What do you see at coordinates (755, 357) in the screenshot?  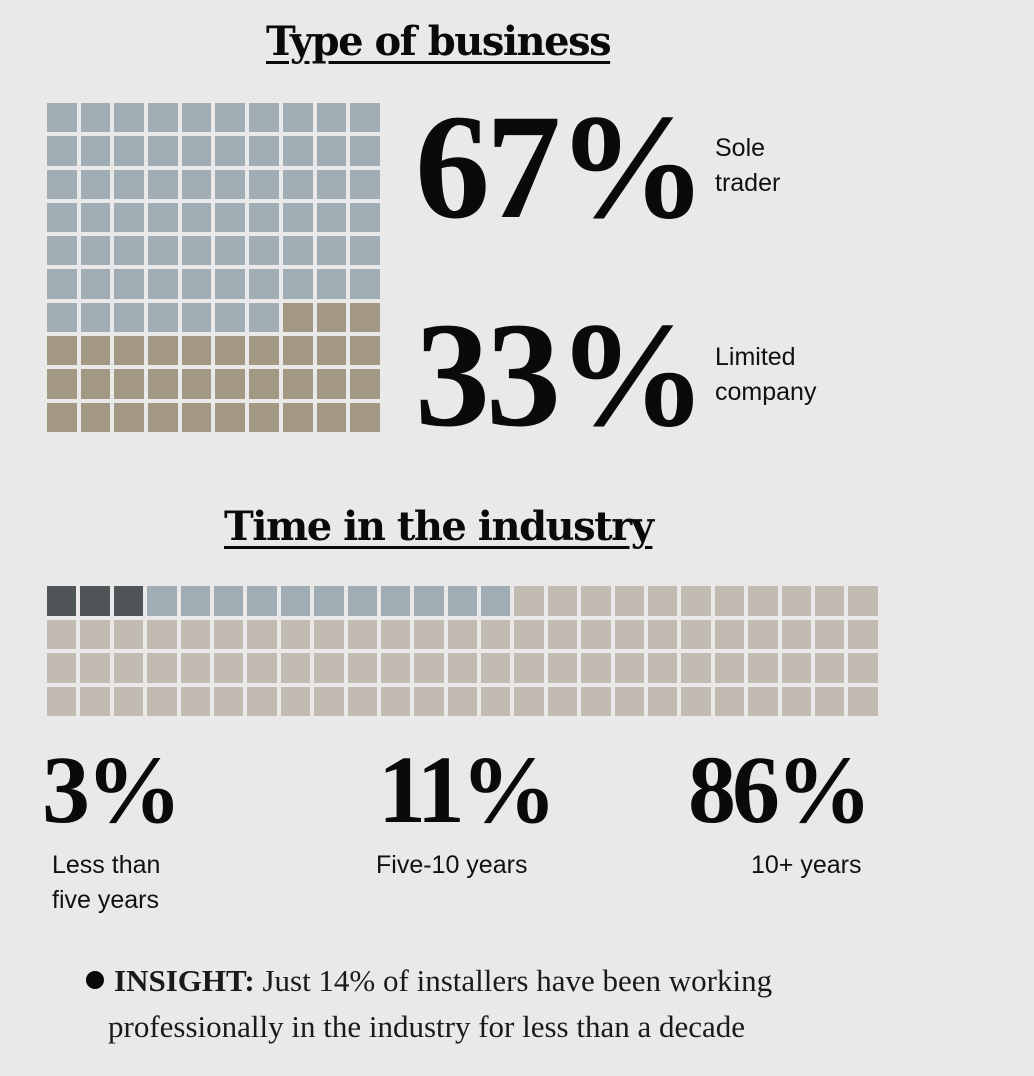 I see `label-line: Limited` at bounding box center [755, 357].